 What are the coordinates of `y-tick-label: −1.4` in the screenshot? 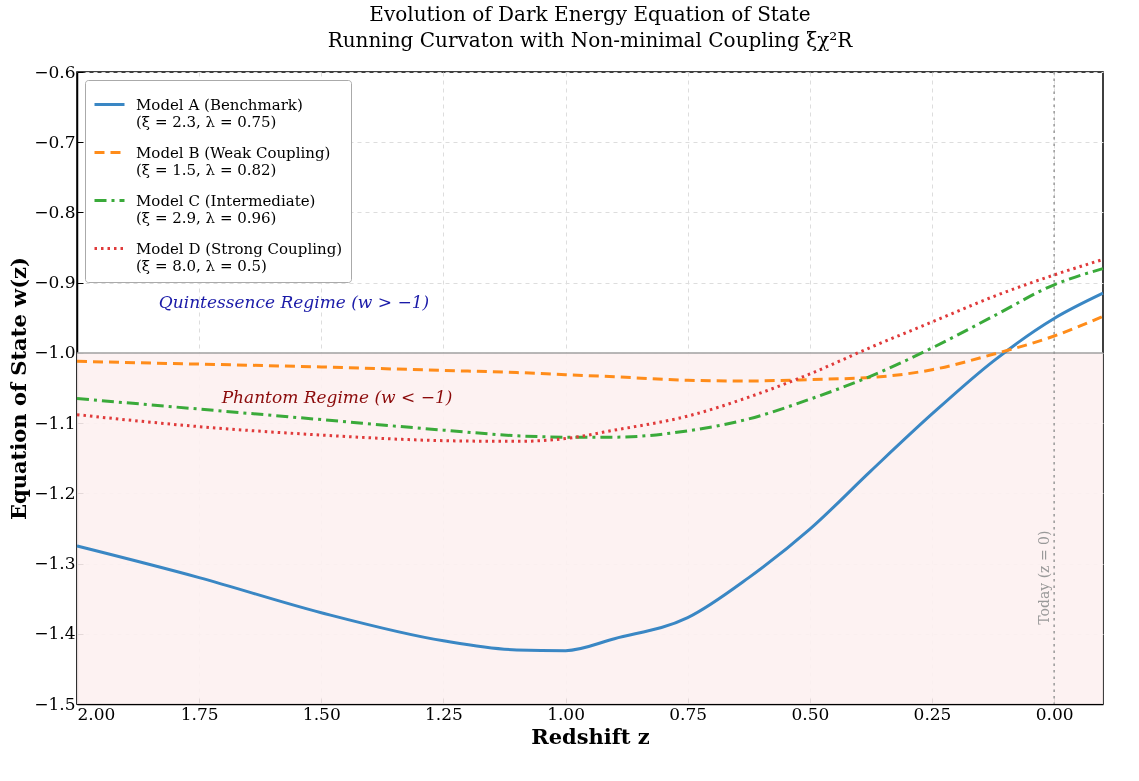 It's located at (55, 633).